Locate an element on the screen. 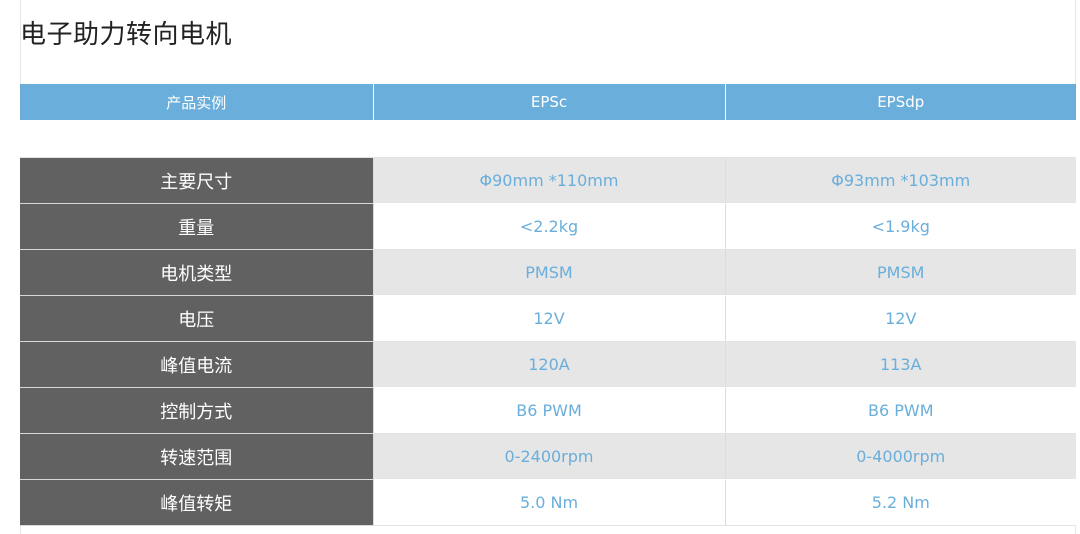 Image resolution: width=1080 pixels, height=534 pixels. header-product: 产品实例 is located at coordinates (196, 102).